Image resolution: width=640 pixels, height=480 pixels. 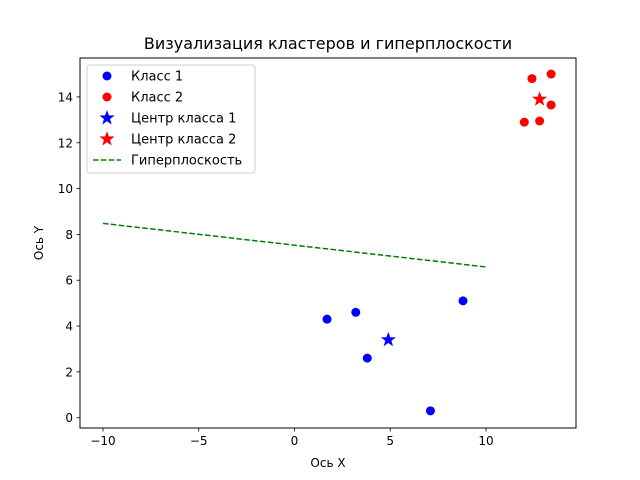 What do you see at coordinates (39, 242) in the screenshot?
I see `y-axis-label: Ось Y` at bounding box center [39, 242].